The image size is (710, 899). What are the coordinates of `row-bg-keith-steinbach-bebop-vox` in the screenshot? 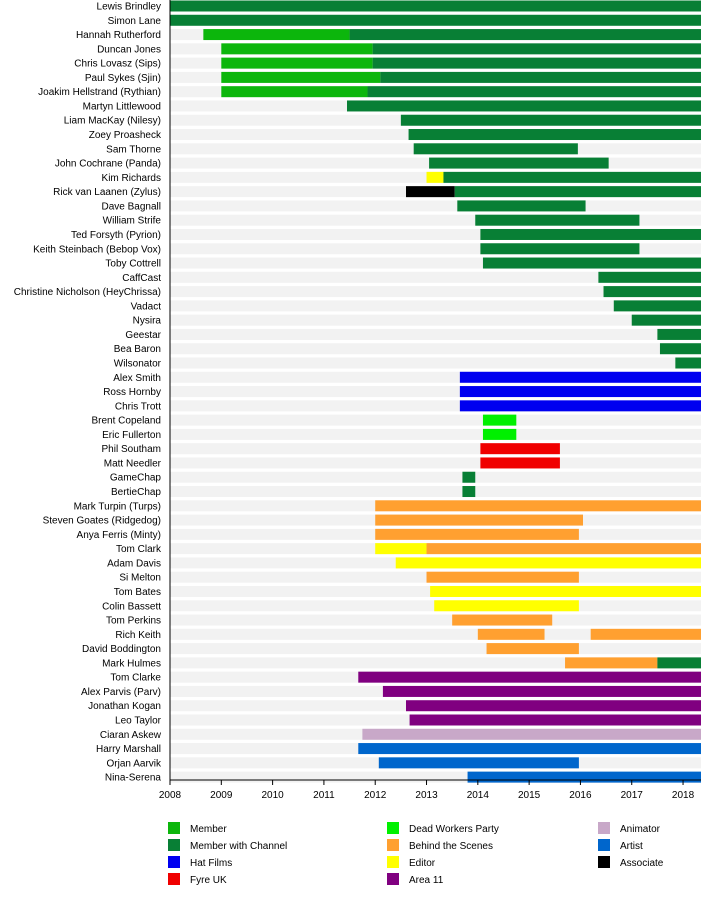 It's located at (435, 249).